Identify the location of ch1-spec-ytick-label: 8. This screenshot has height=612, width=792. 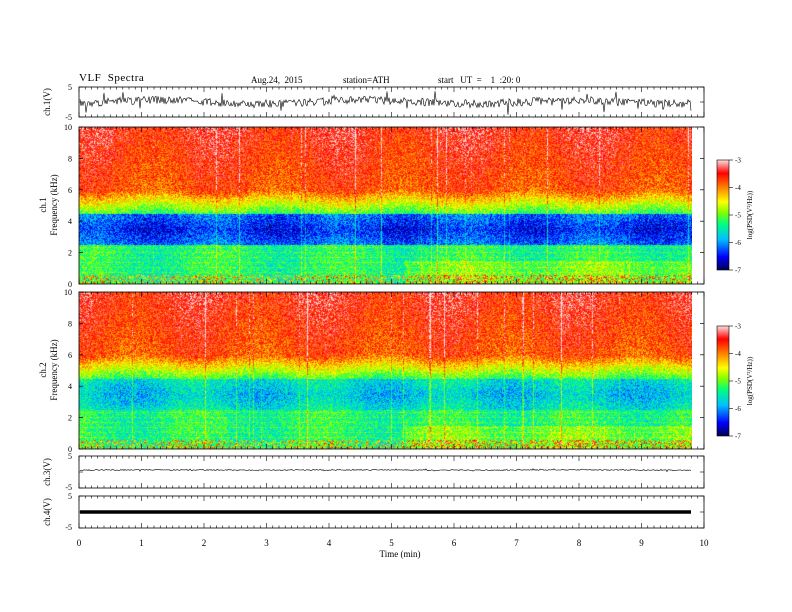
(70, 158).